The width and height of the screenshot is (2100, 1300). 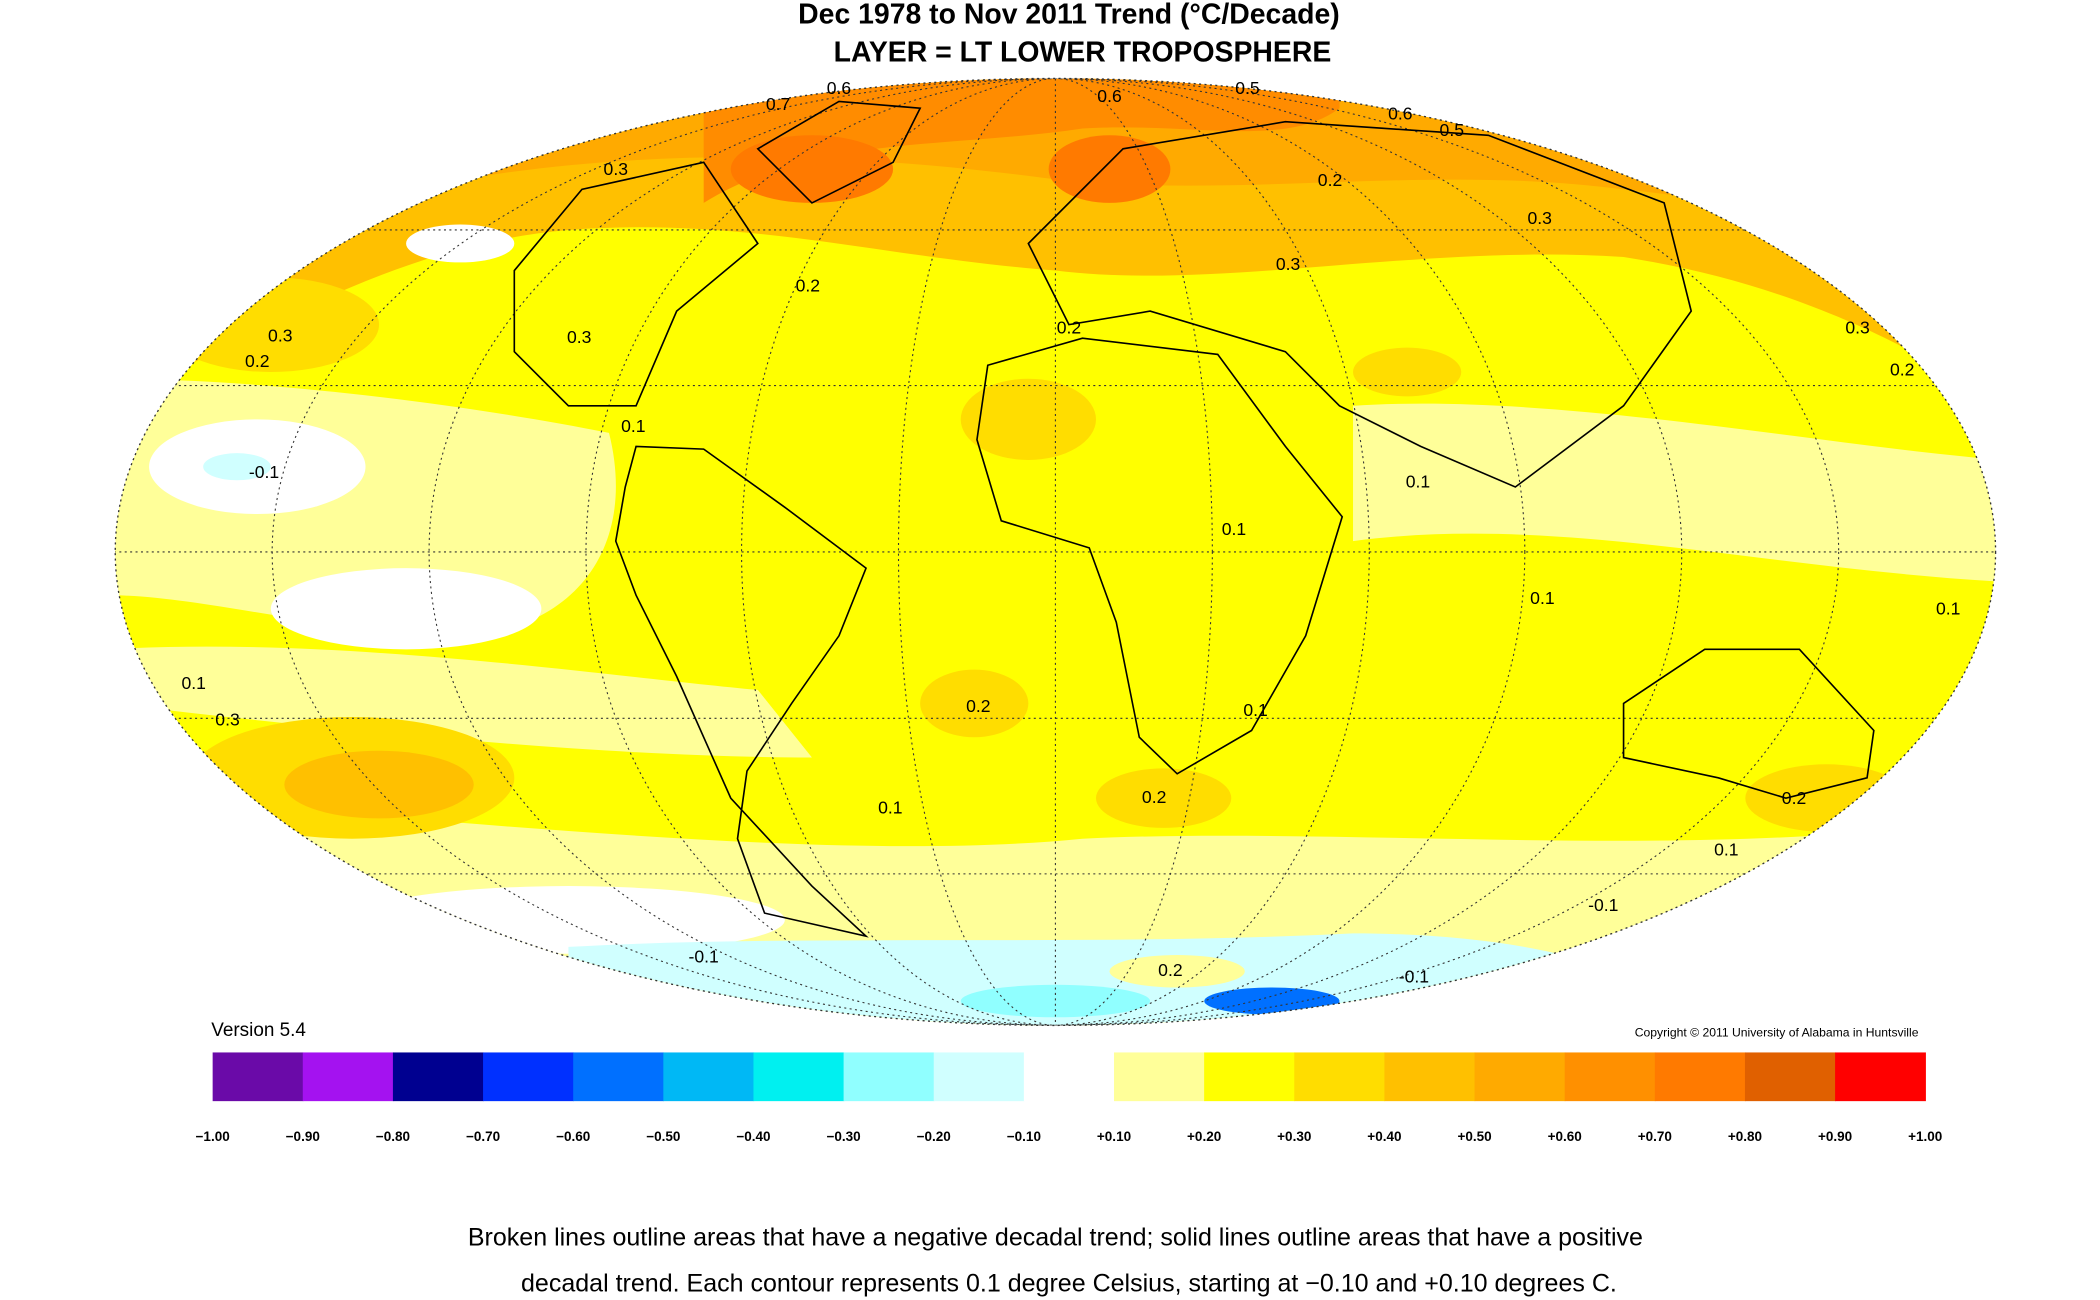 What do you see at coordinates (1474, 1136) in the screenshot?
I see `colorbar-tick-label: +0.50` at bounding box center [1474, 1136].